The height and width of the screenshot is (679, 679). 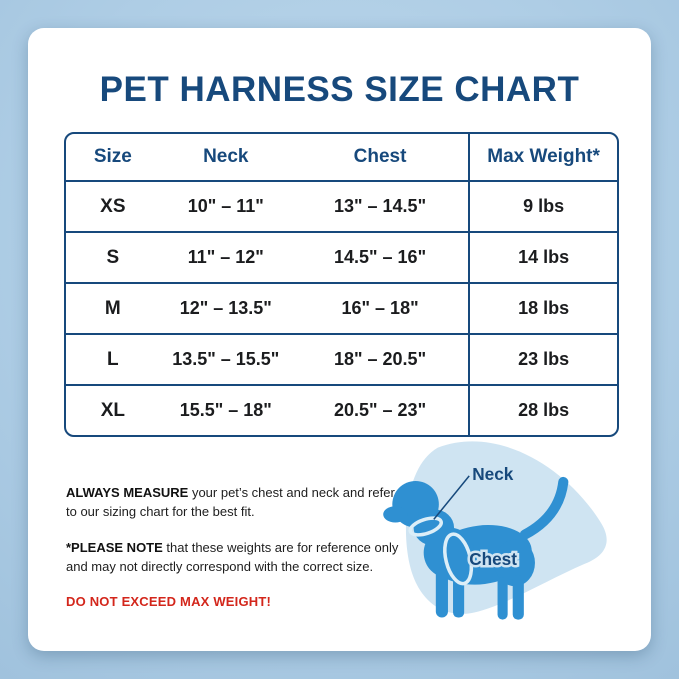 I want to click on table-row: XL 15.5" – 18" 20.5" – 23" 28 lbs, so click(x=341, y=409).